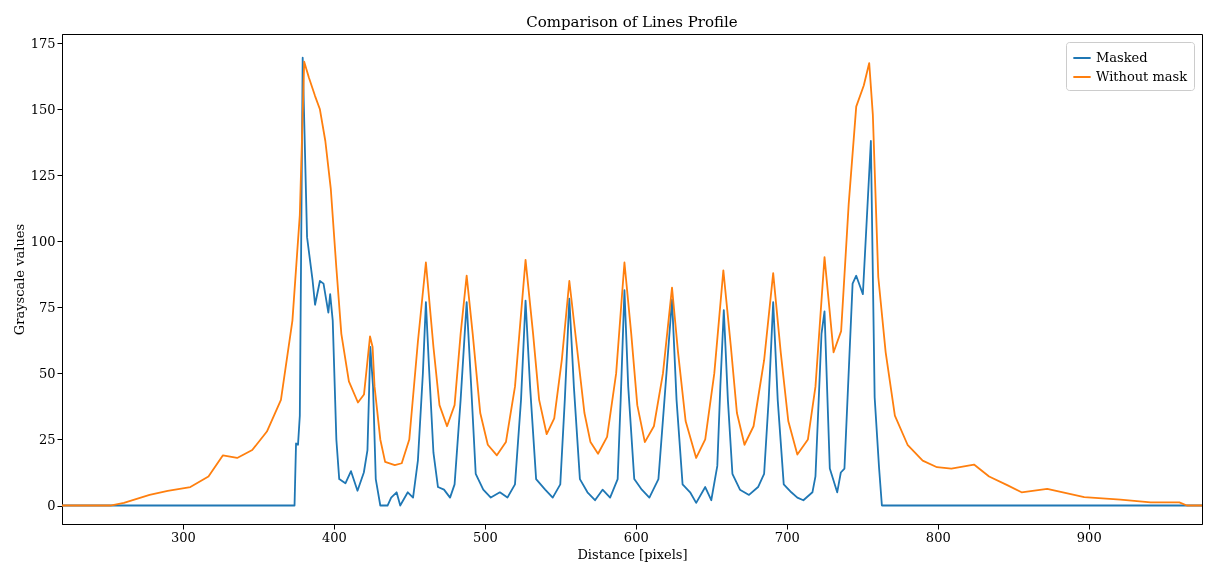 This screenshot has height=581, width=1209. Describe the element at coordinates (47, 373) in the screenshot. I see `y-tick-label: 50` at that location.